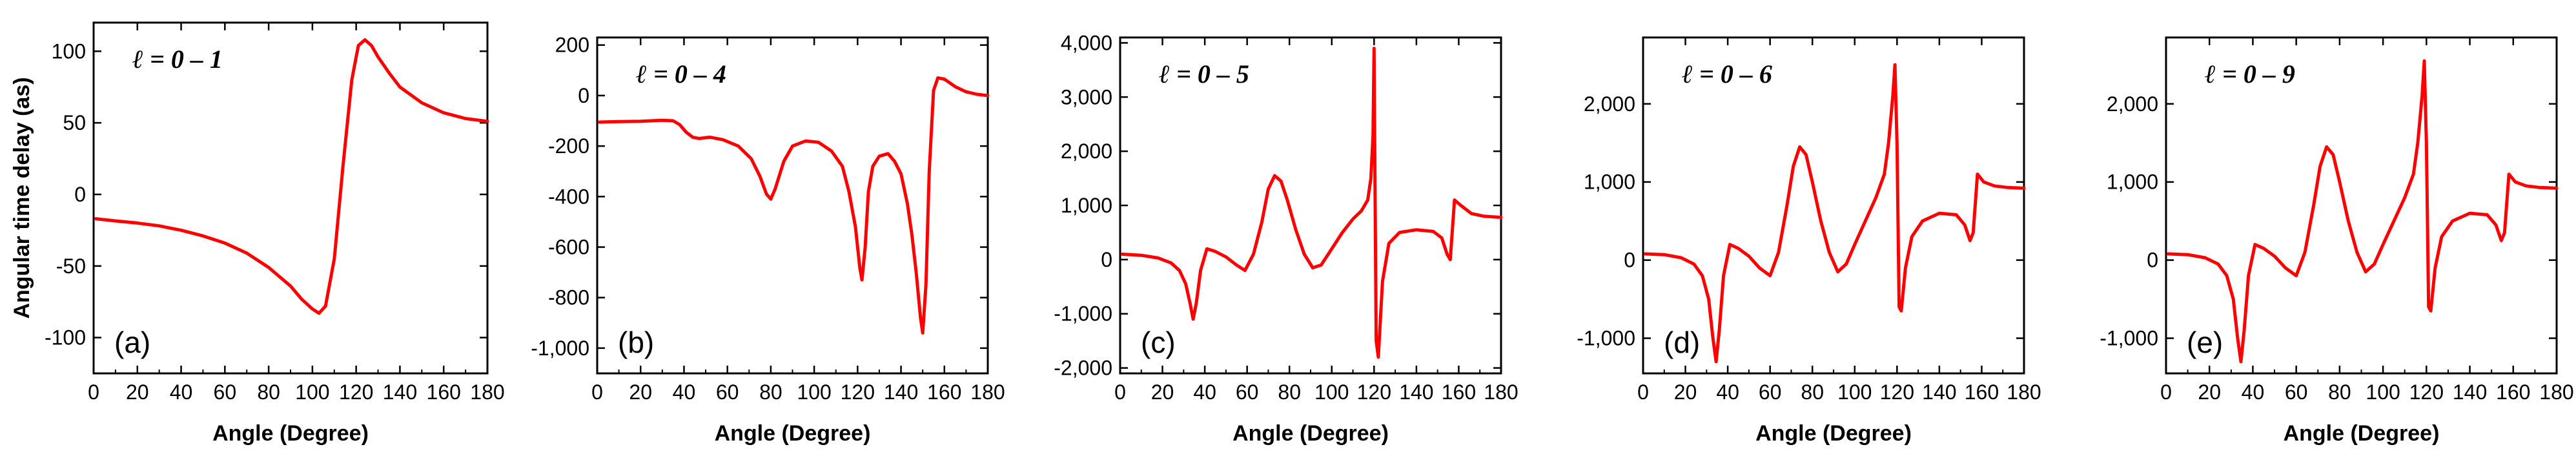 The width and height of the screenshot is (2576, 458). I want to click on y-tick-label: -600, so click(568, 247).